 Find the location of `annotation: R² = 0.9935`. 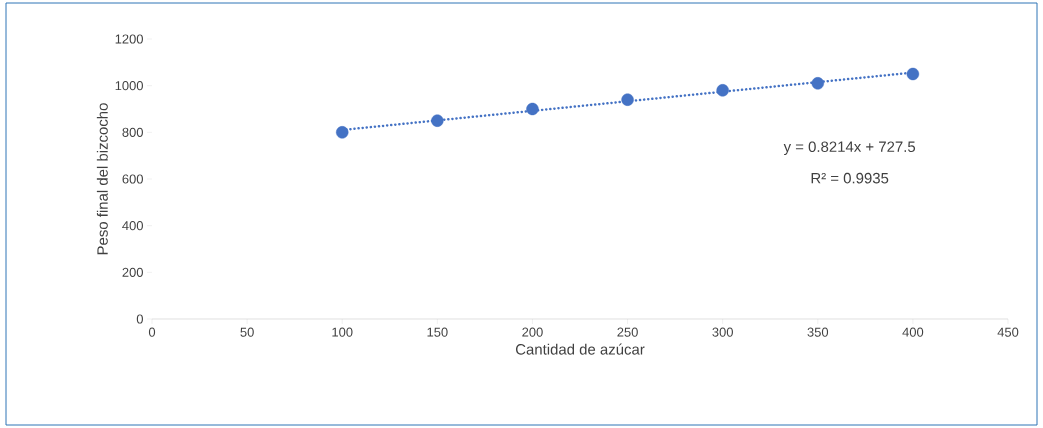

annotation: R² = 0.9935 is located at coordinates (850, 178).